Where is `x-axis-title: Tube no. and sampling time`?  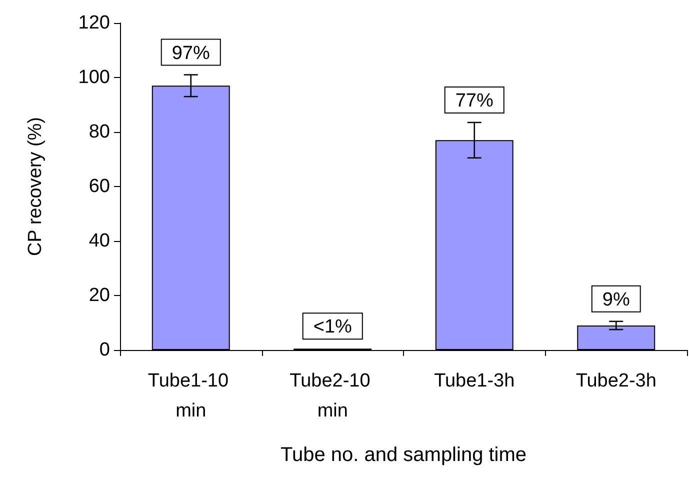 x-axis-title: Tube no. and sampling time is located at coordinates (403, 455).